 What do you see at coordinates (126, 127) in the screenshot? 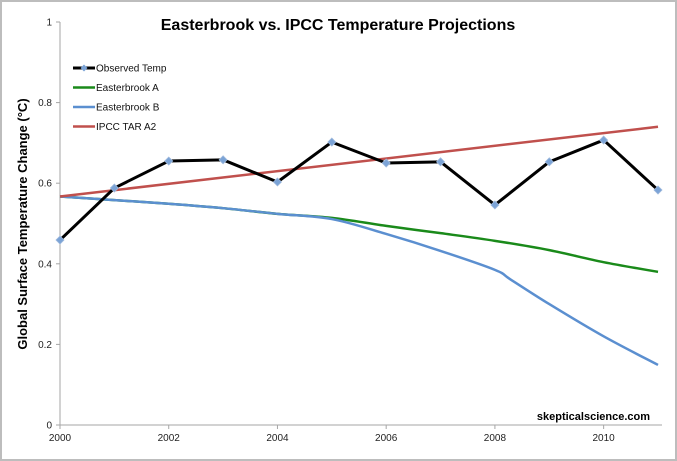
I see `legend-label-ipcc-tar-a2: IPCC TAR A2` at bounding box center [126, 127].